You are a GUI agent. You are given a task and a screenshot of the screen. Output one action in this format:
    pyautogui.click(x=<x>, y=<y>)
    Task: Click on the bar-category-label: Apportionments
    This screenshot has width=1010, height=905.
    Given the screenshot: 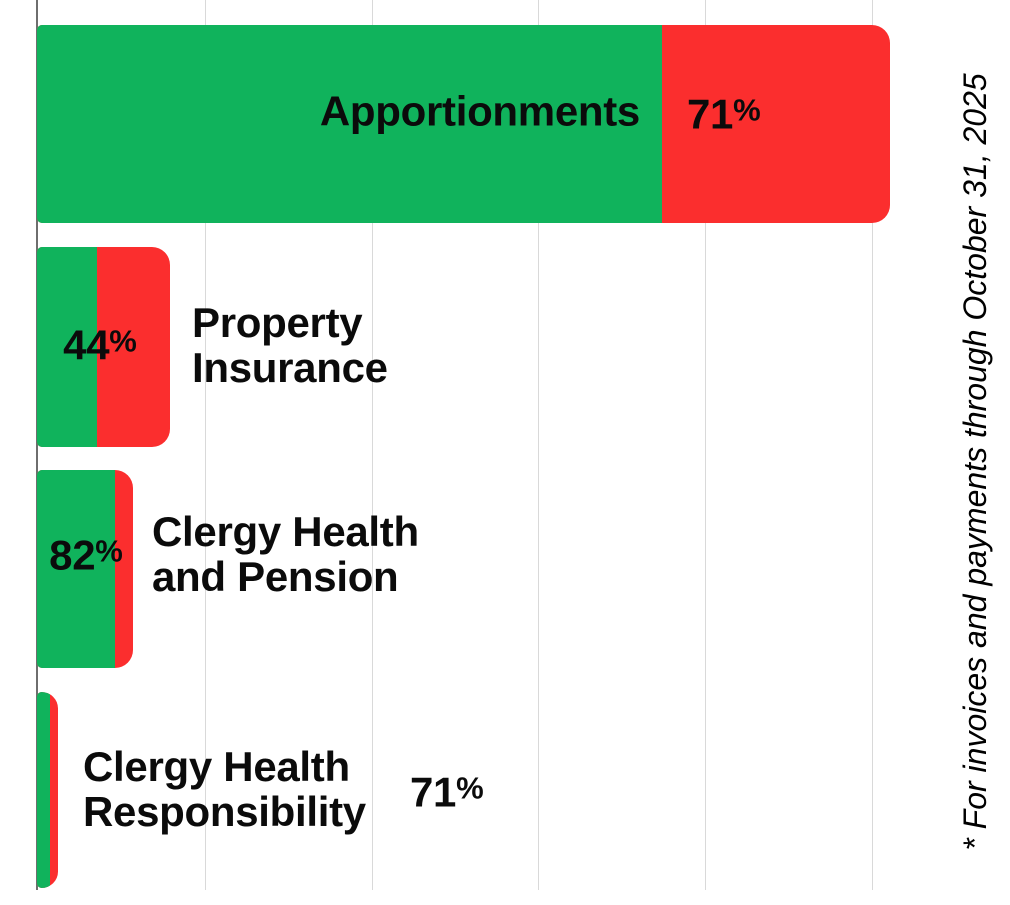 What is the action you would take?
    pyautogui.click(x=480, y=111)
    